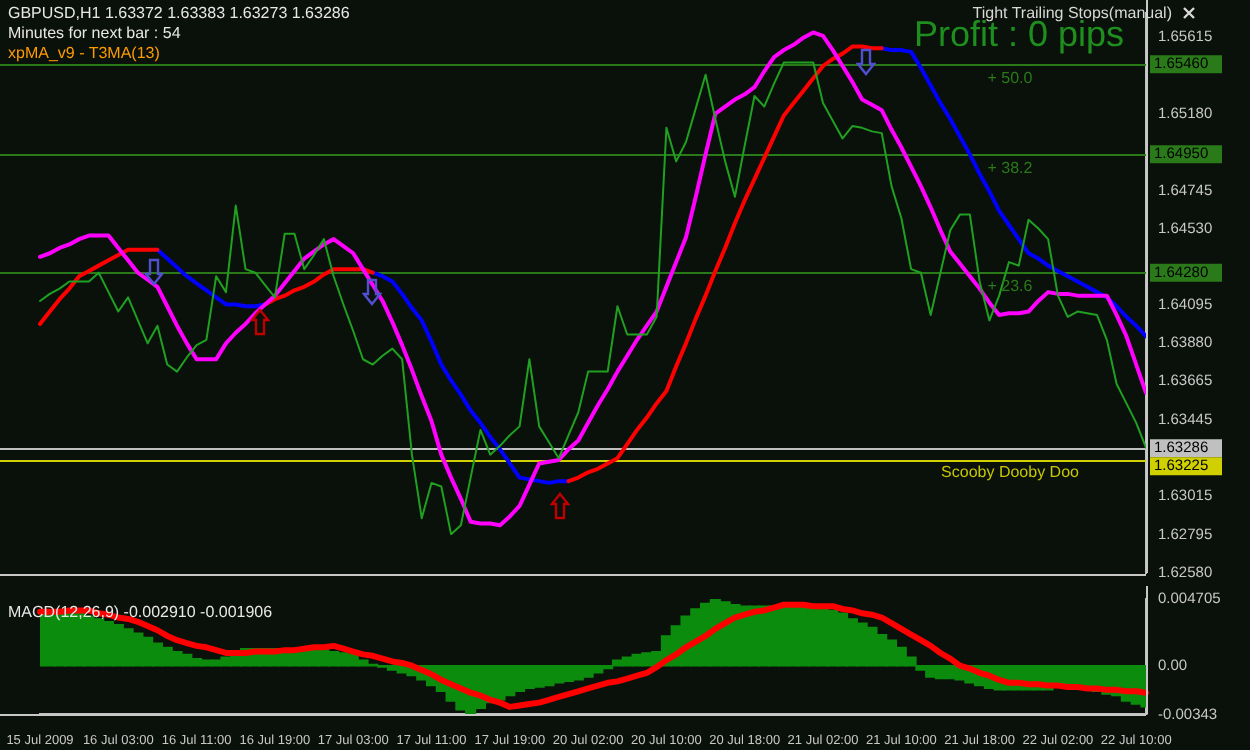 This screenshot has height=750, width=1250. Describe the element at coordinates (1010, 77) in the screenshot. I see `annotation: + 50.0` at that location.